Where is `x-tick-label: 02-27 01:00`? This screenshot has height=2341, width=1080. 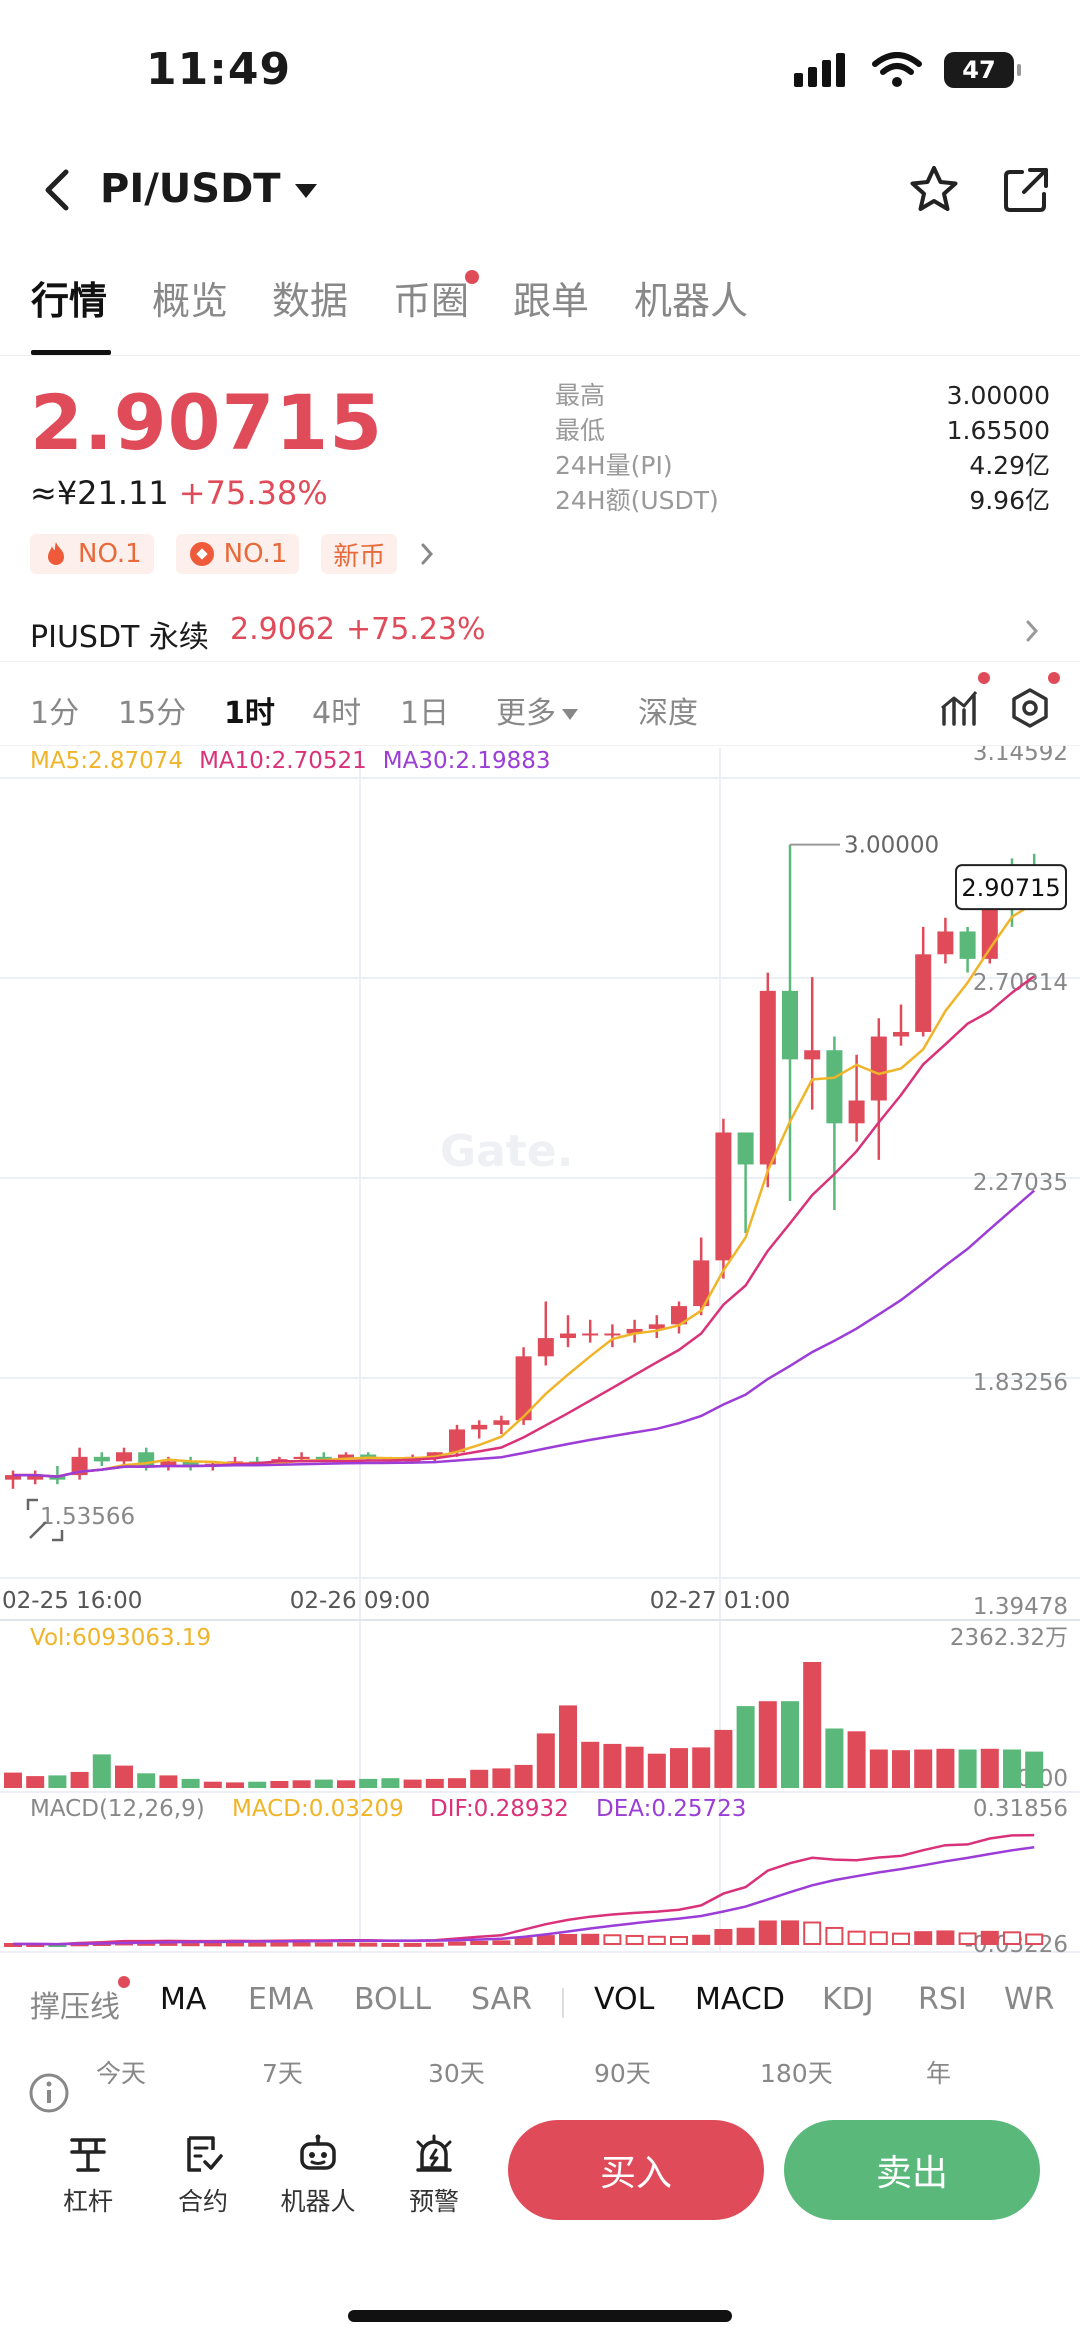 x-tick-label: 02-27 01:00 is located at coordinates (720, 1601).